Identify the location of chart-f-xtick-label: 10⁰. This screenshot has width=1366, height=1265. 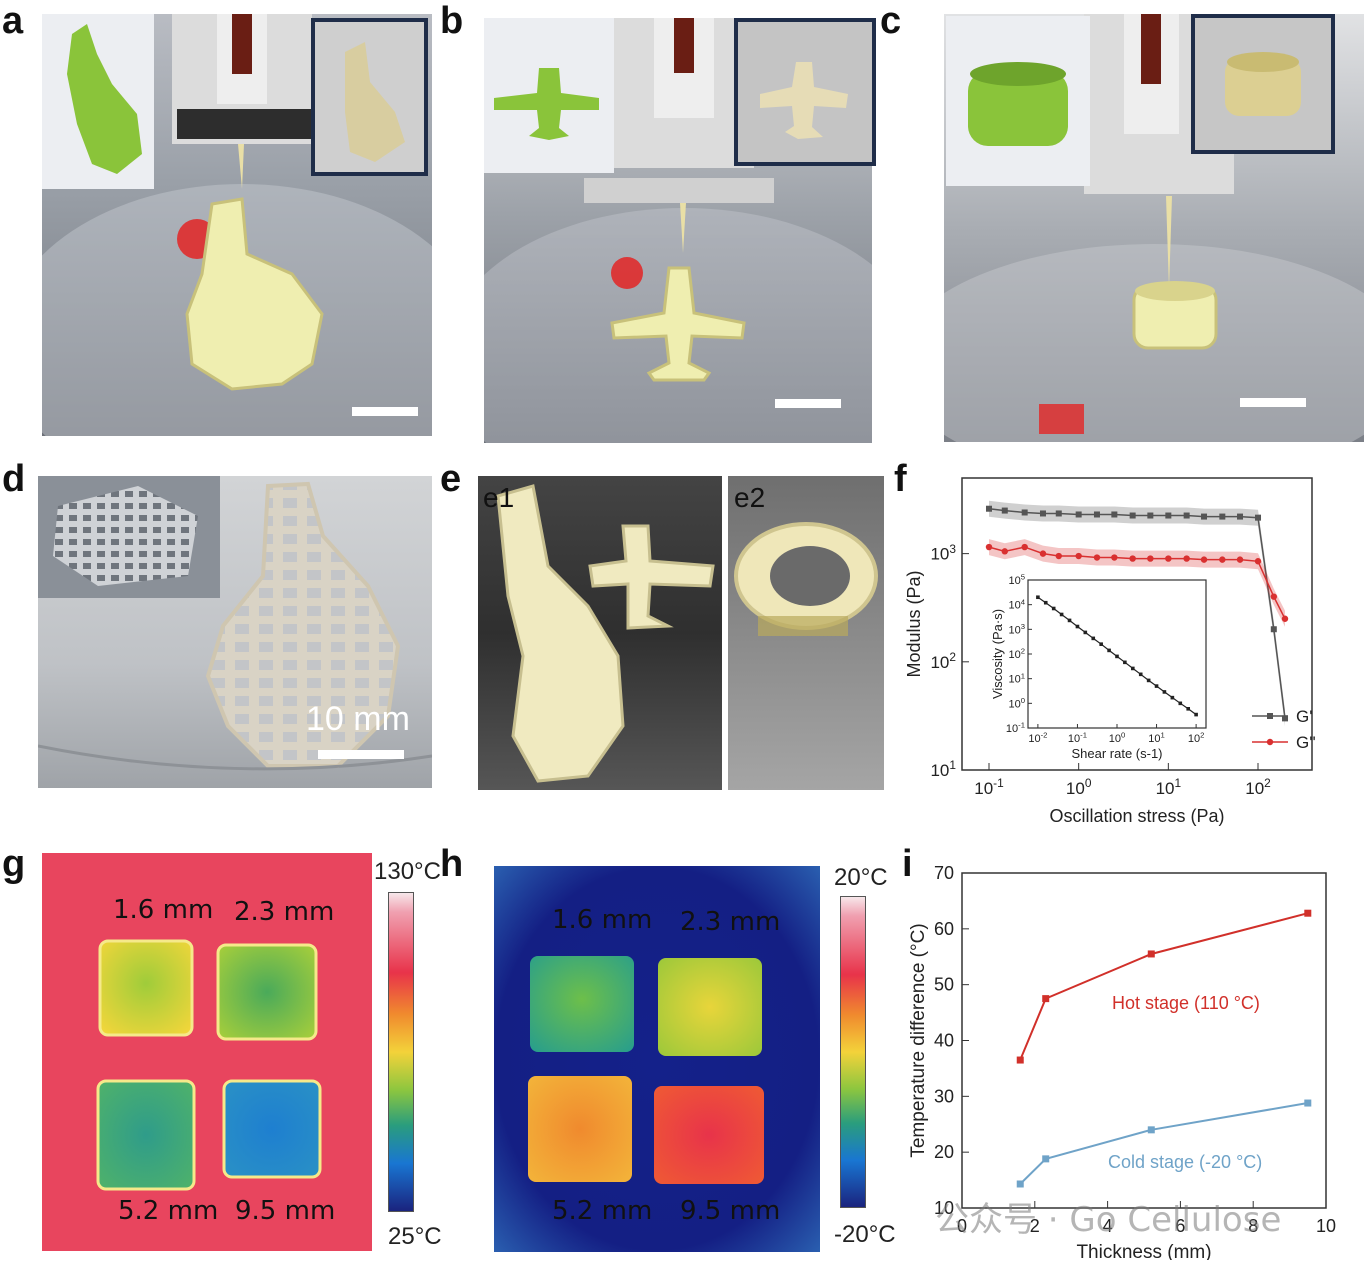
(1079, 787).